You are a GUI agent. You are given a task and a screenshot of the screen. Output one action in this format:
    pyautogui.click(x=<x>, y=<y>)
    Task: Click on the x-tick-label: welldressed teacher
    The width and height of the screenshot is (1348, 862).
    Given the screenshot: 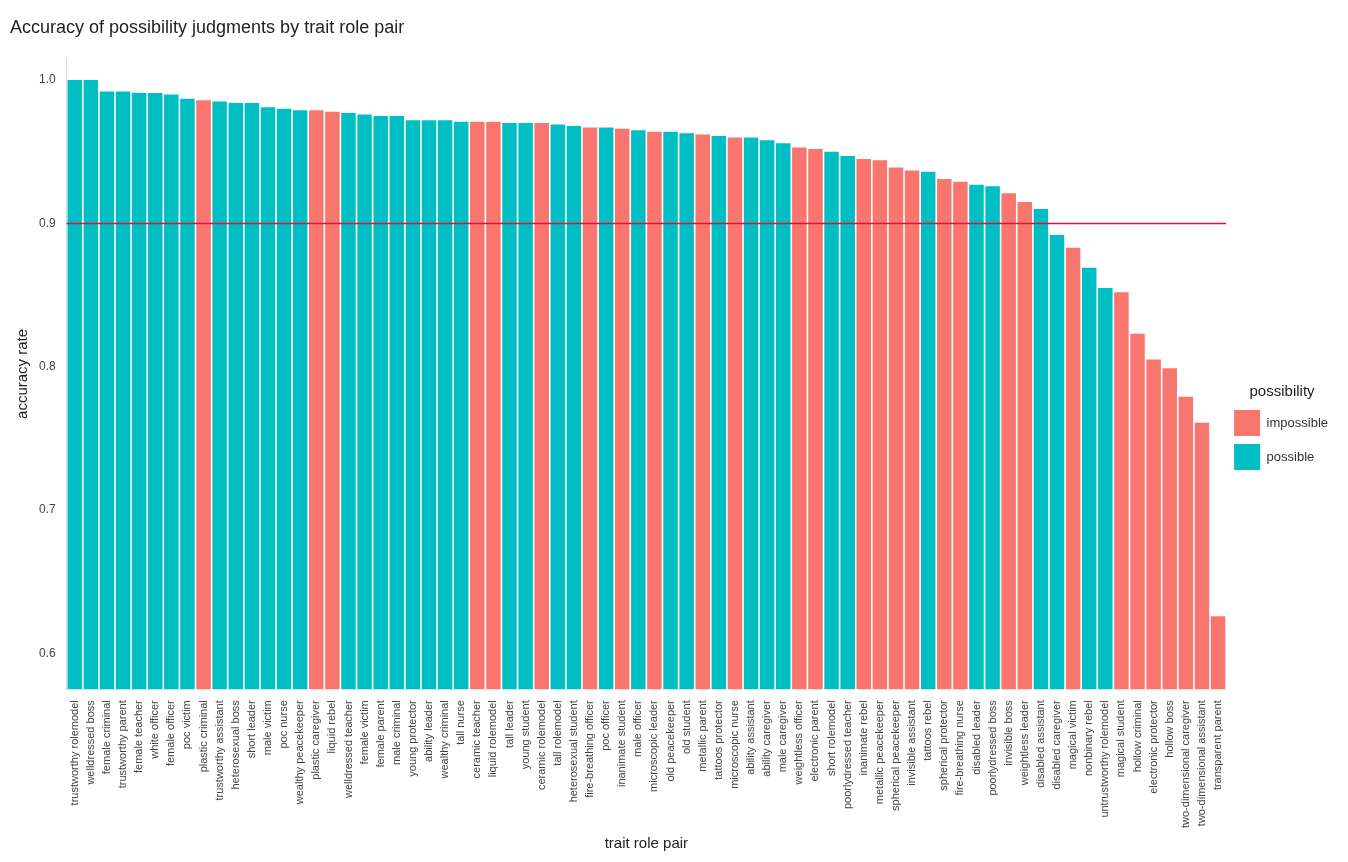 What is the action you would take?
    pyautogui.click(x=347, y=749)
    